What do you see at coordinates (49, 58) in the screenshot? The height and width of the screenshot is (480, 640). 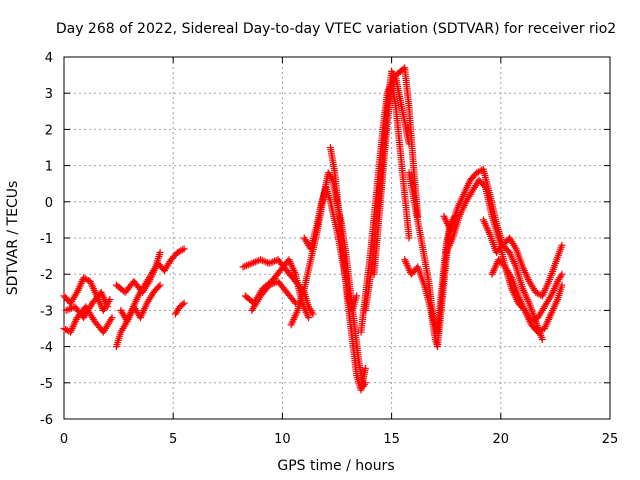 I see `y-tick-label: 4` at bounding box center [49, 58].